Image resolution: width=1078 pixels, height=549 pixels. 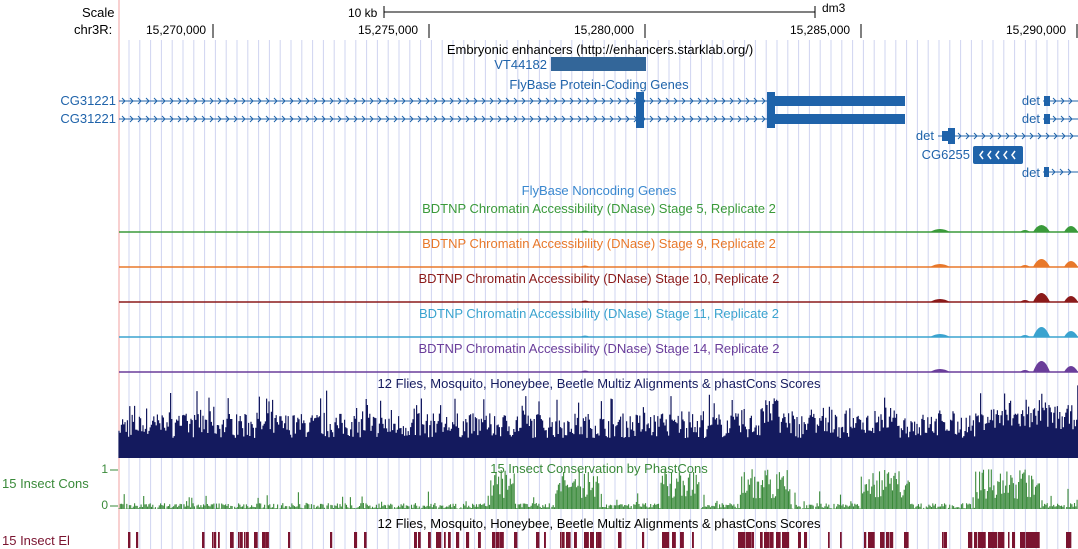 What do you see at coordinates (36, 540) in the screenshot?
I see `elements-track-label: 15 Insect El` at bounding box center [36, 540].